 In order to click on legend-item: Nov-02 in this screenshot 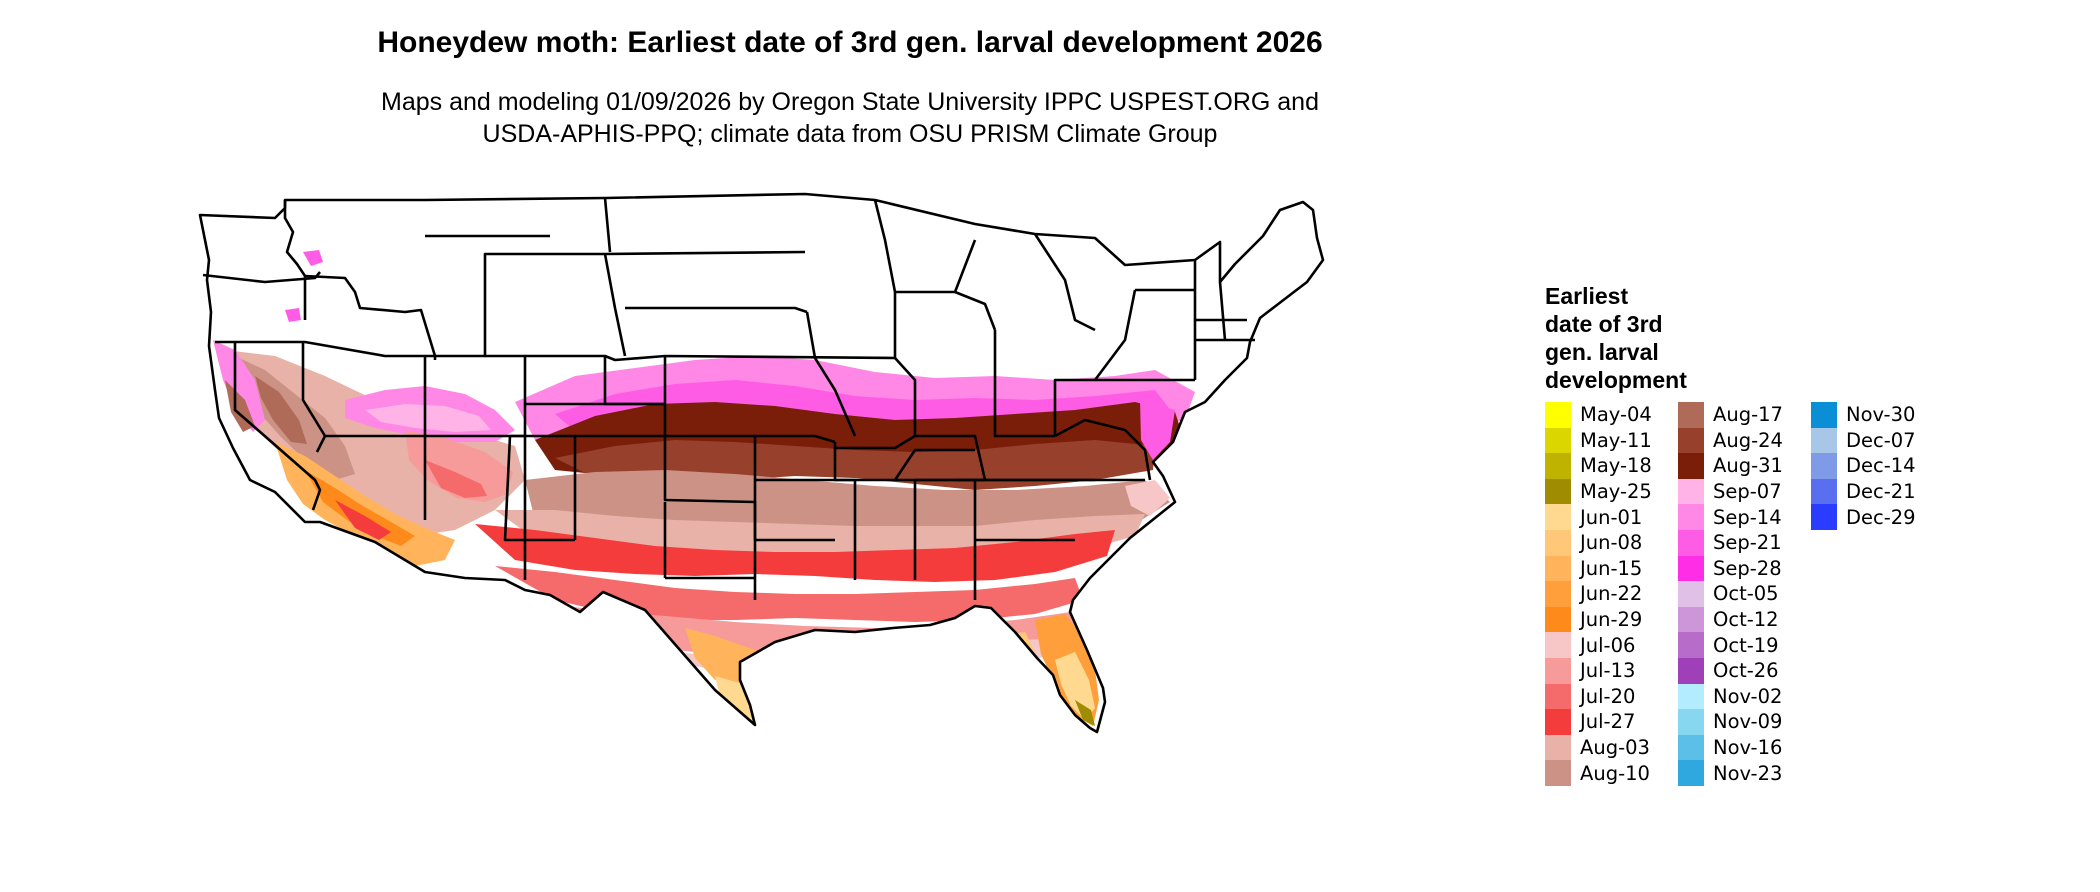, I will do `click(1739, 696)`.